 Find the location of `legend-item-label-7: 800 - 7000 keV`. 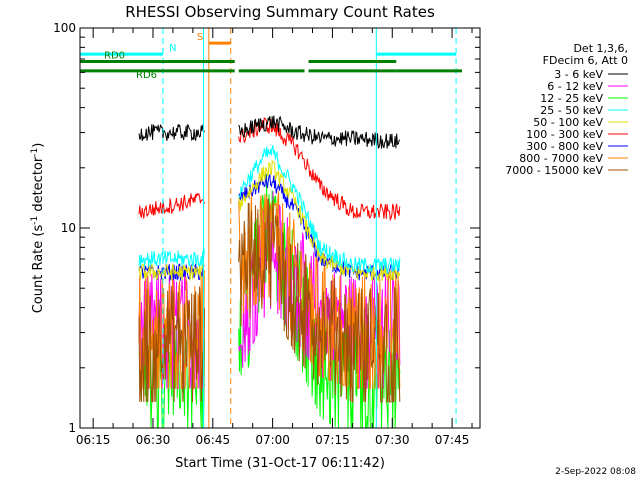

legend-item-label-7: 800 - 7000 keV is located at coordinates (561, 158).